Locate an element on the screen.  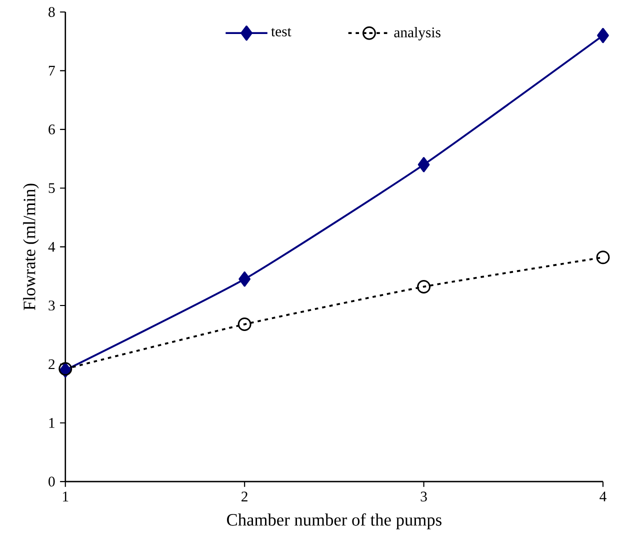
x-tick-label: 2 is located at coordinates (245, 497).